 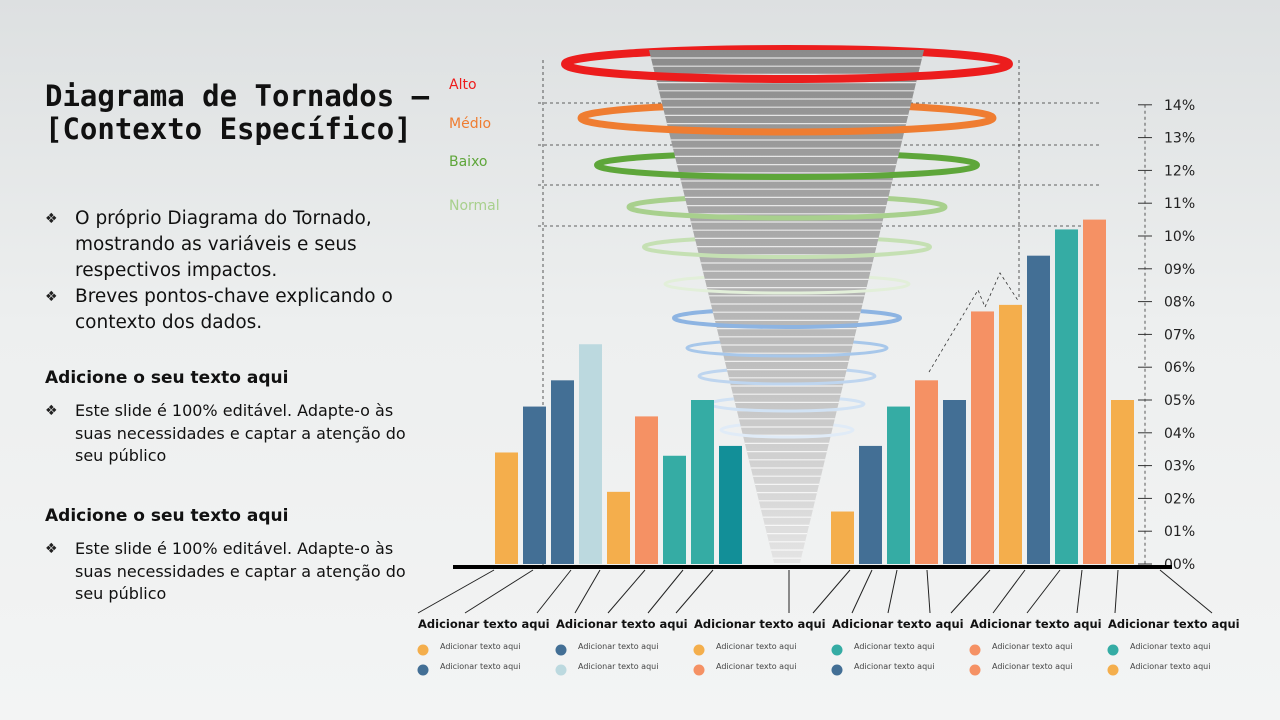 I want to click on annotation-line, so click(x=974, y=322).